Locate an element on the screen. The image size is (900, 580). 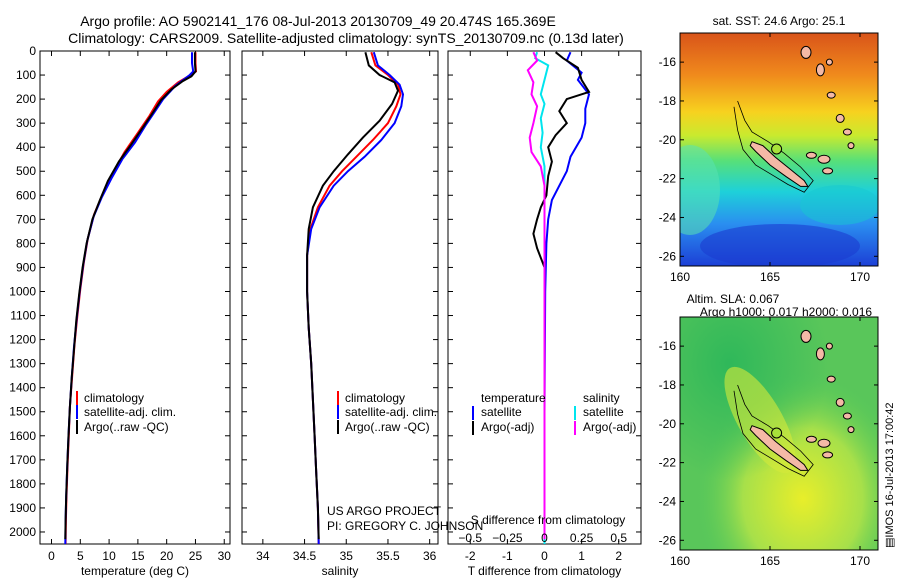
difference-series-argo-adj-temperature- is located at coordinates (561, 295).